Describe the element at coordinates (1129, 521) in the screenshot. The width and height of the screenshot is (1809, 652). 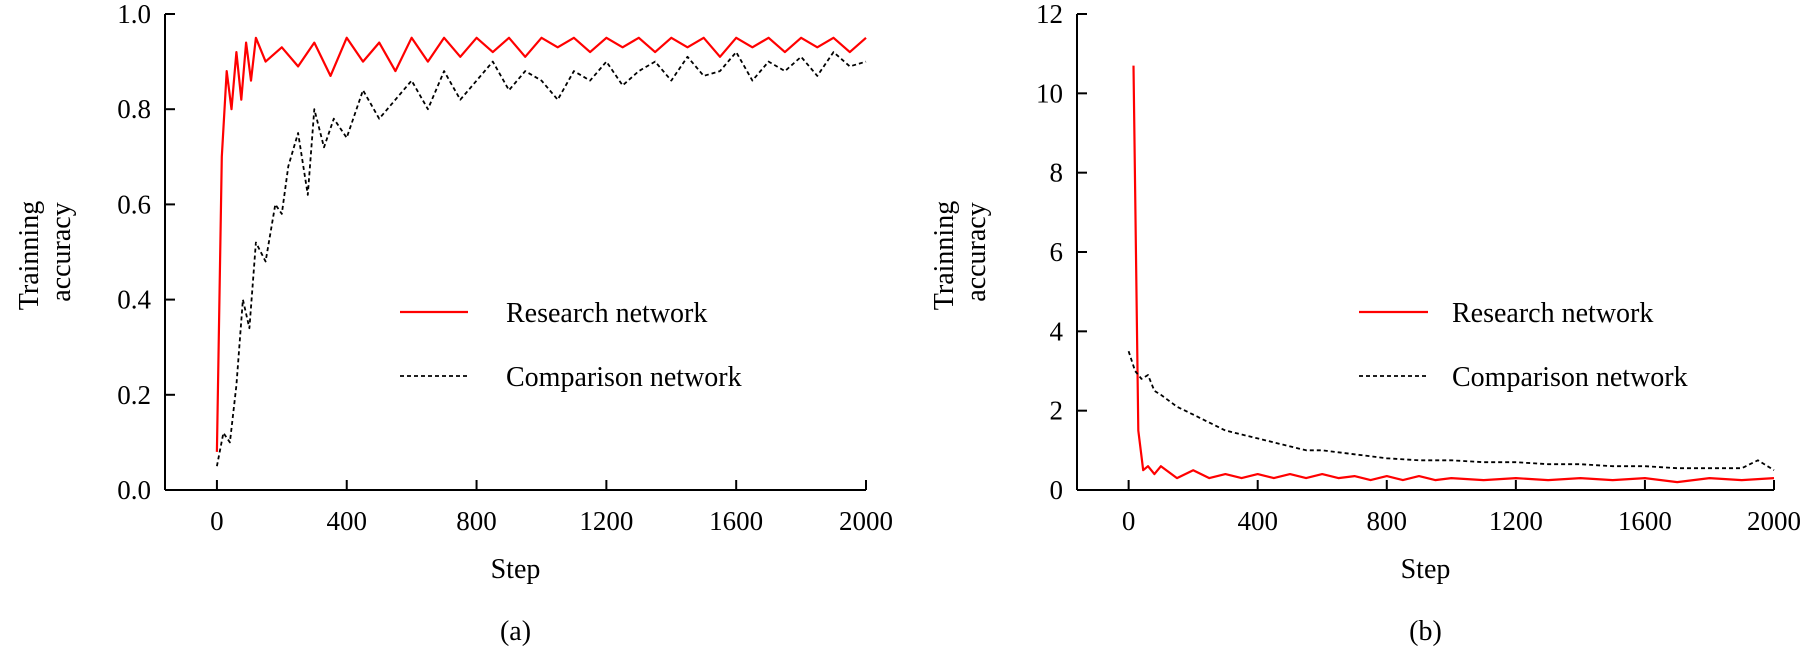
I see `chart-b-x-tick-label: 0` at that location.